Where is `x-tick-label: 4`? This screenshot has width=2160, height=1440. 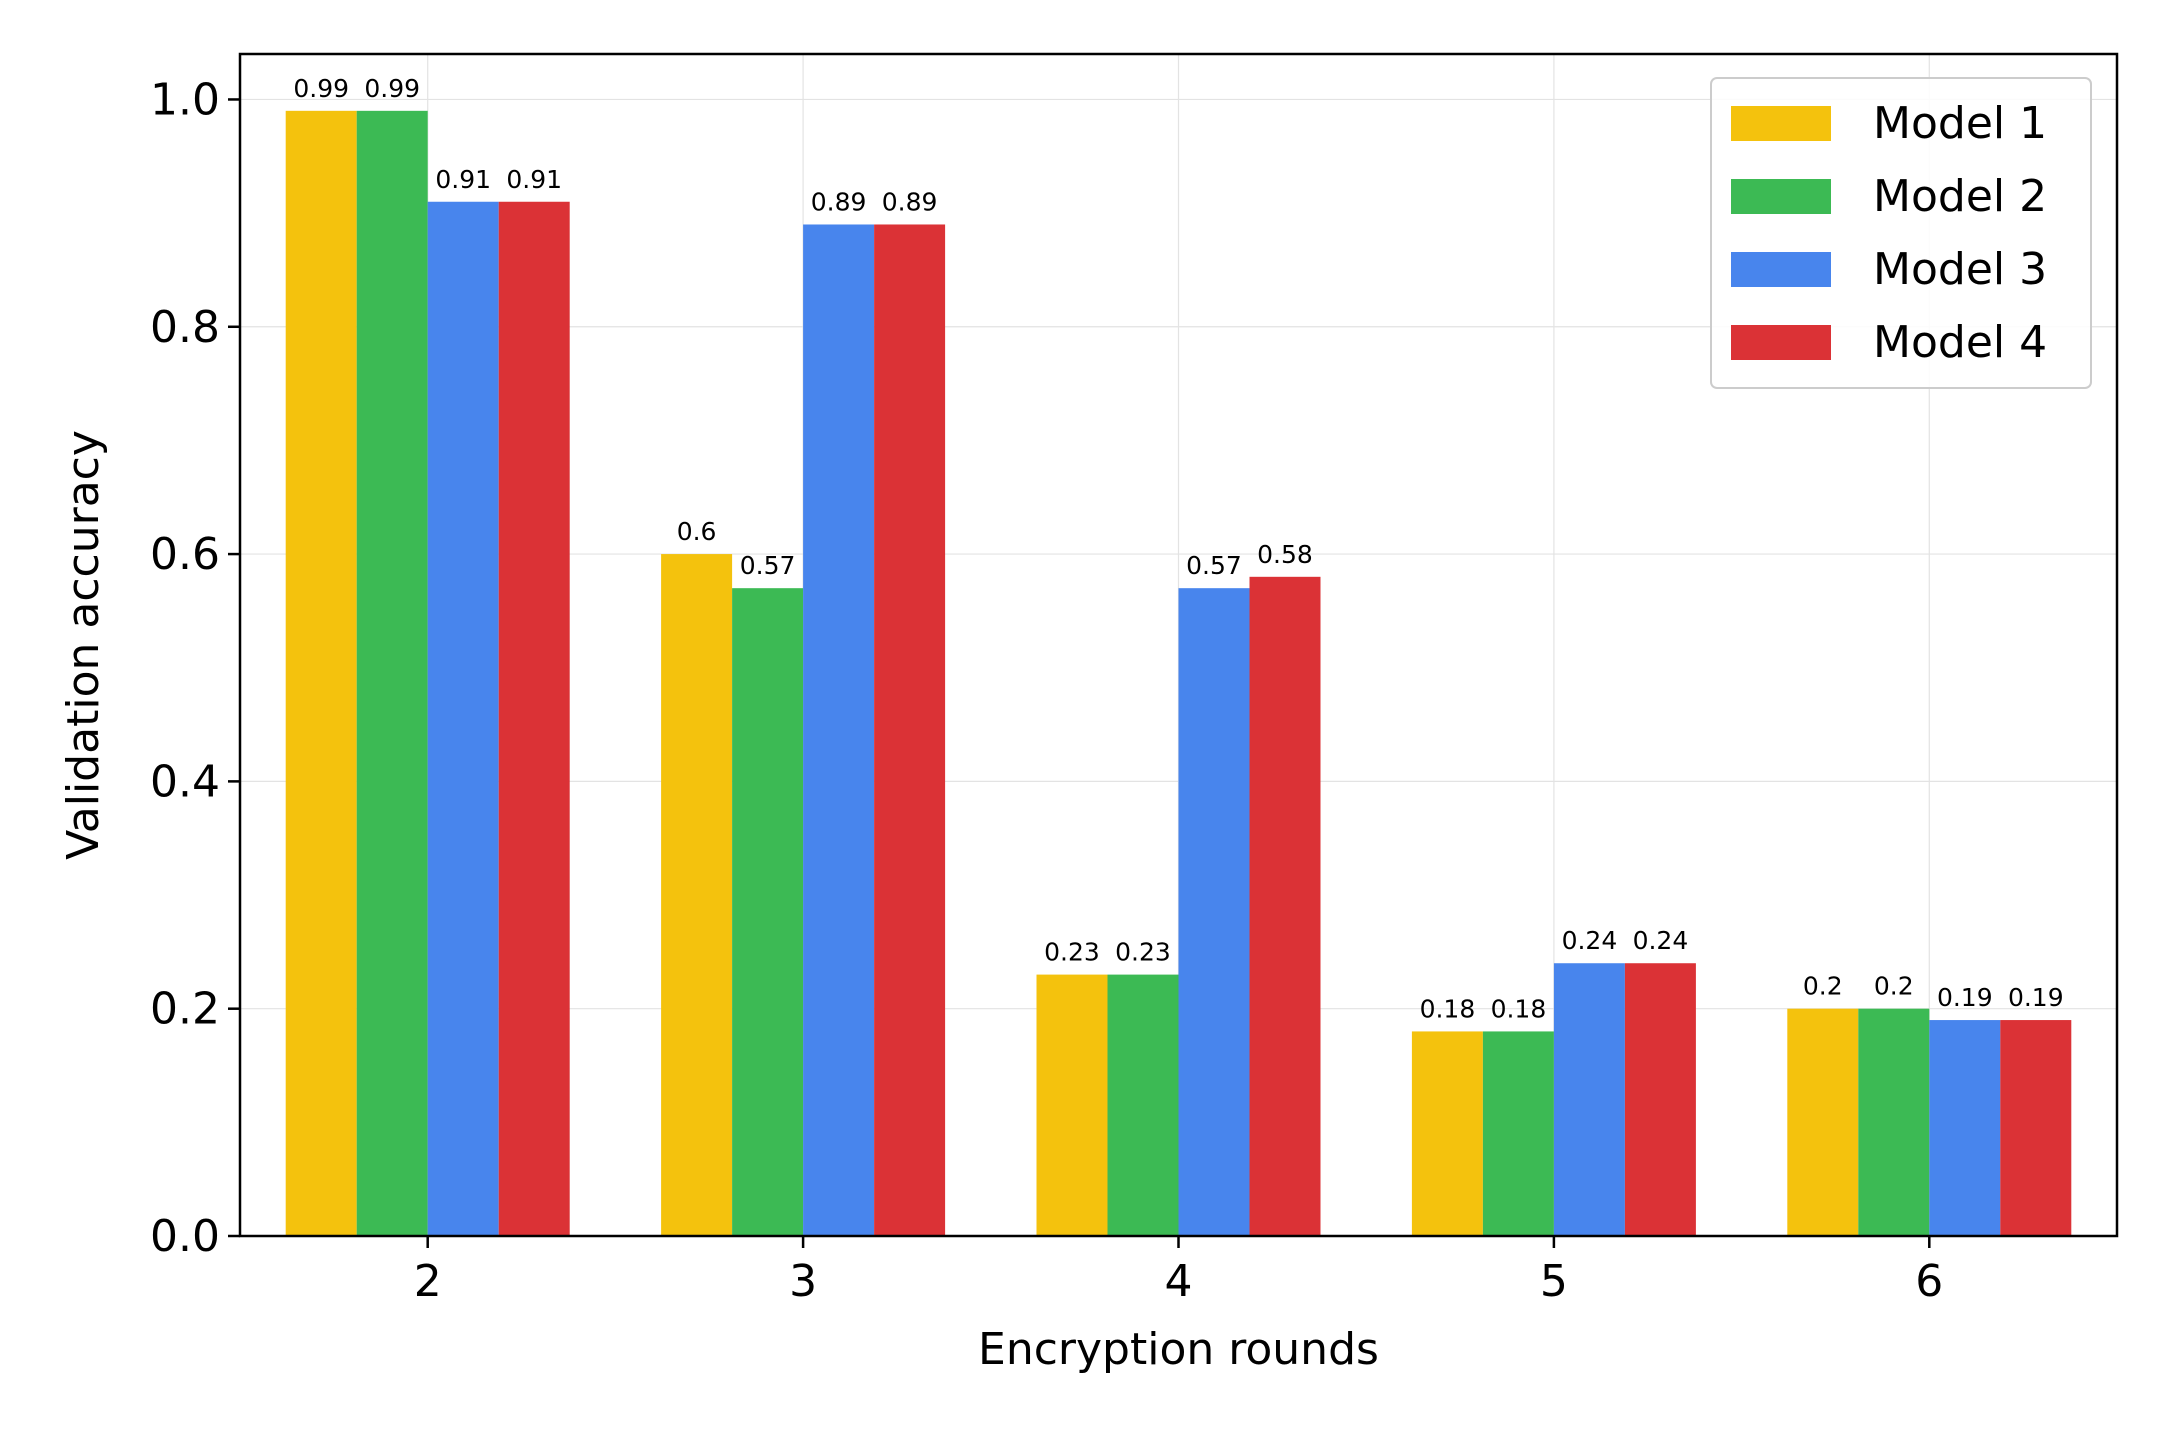
x-tick-label: 4 is located at coordinates (1179, 1281).